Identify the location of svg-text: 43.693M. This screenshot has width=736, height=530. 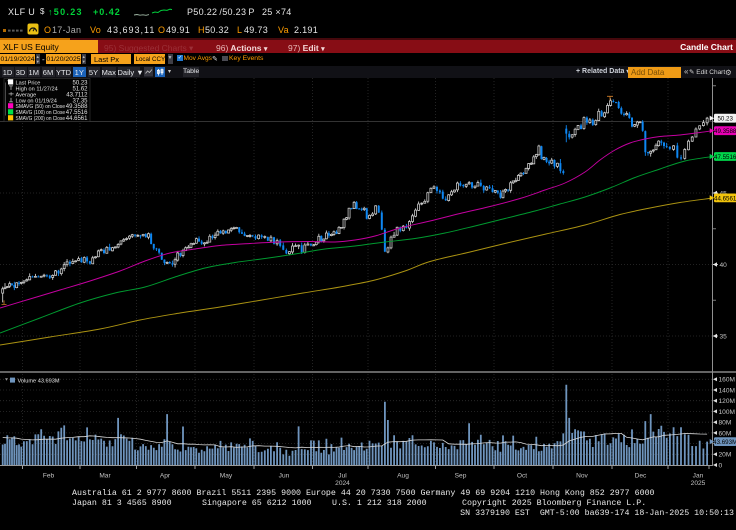
(724, 442).